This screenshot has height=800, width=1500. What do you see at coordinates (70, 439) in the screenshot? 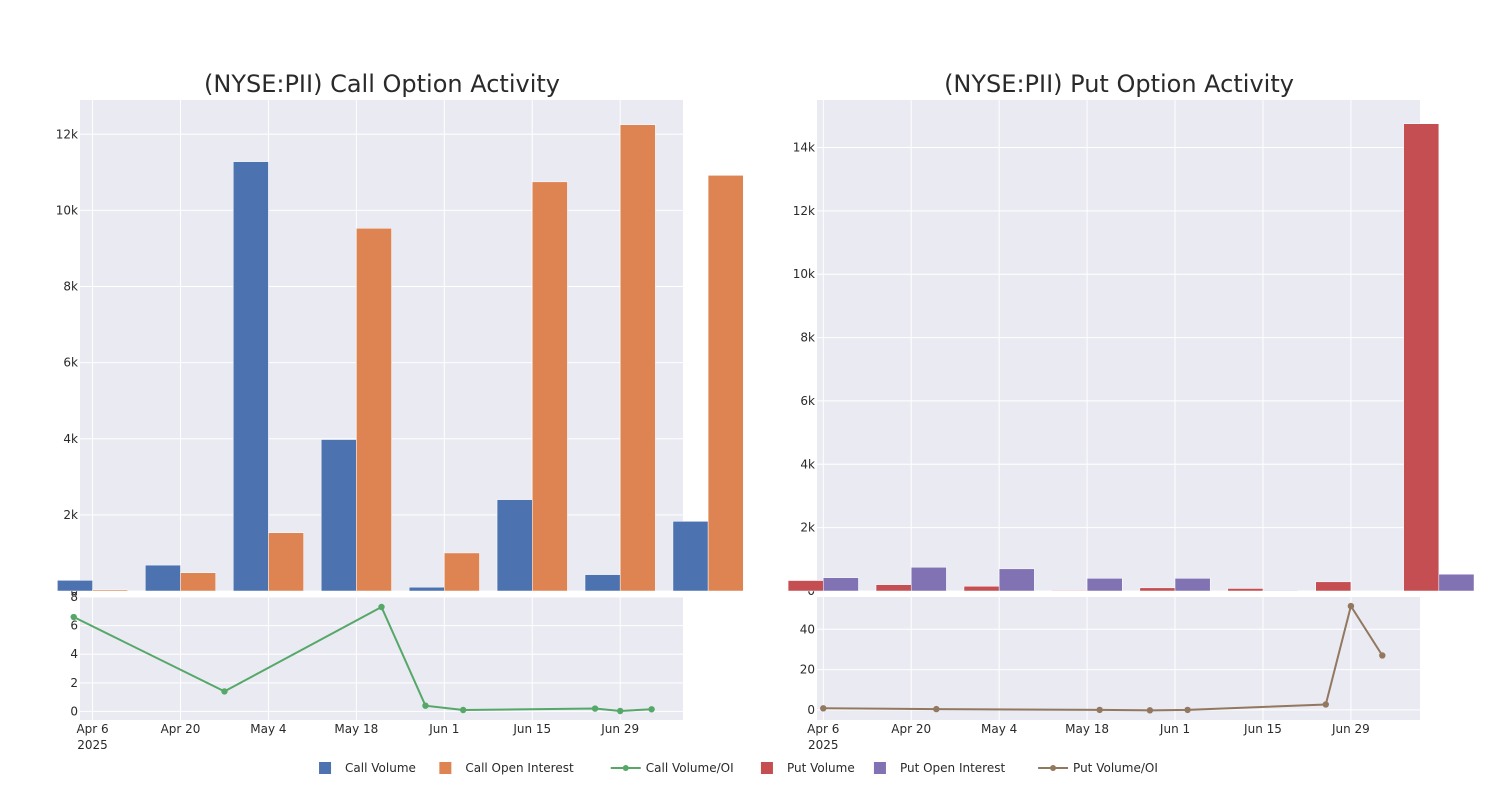
I see `call-bar-y-tick-label: 4k` at bounding box center [70, 439].